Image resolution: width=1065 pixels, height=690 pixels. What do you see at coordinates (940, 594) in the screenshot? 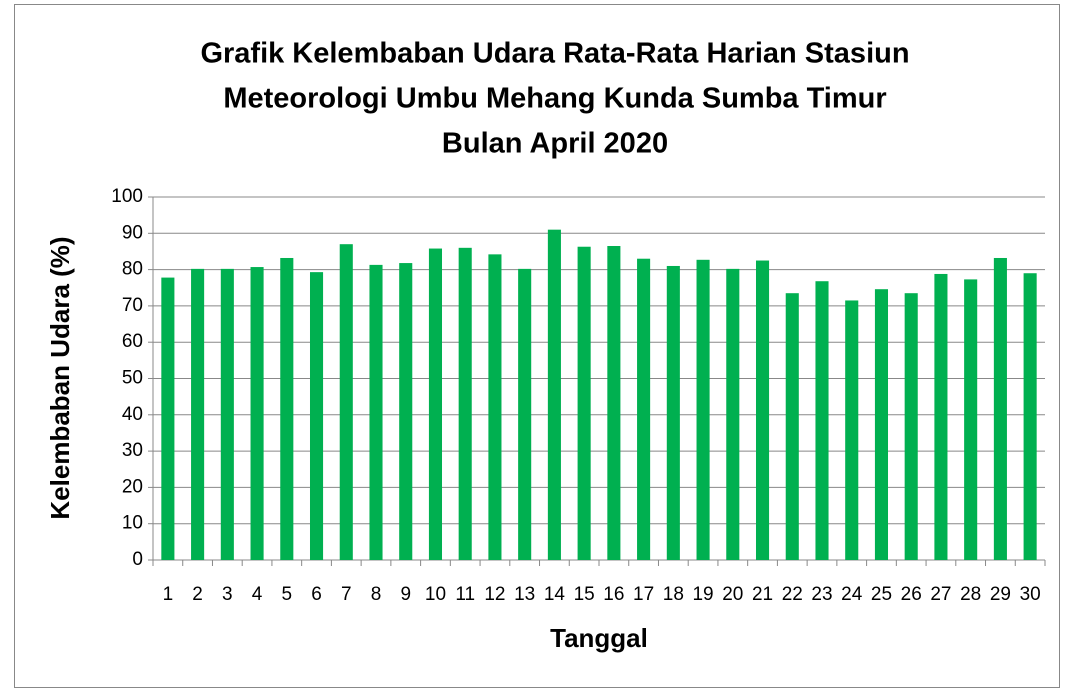
I see `x-tick-label: 27` at bounding box center [940, 594].